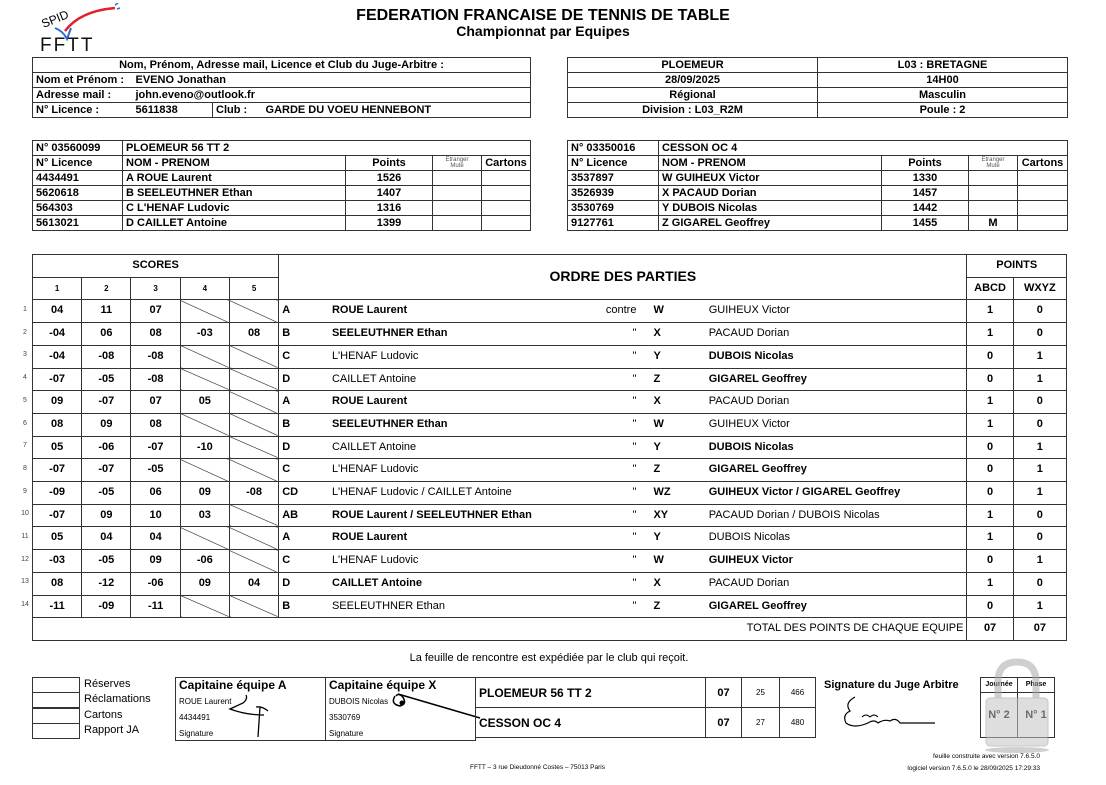 The image size is (1106, 785). What do you see at coordinates (760, 722) in the screenshot?
I see `result-sets: 27` at bounding box center [760, 722].